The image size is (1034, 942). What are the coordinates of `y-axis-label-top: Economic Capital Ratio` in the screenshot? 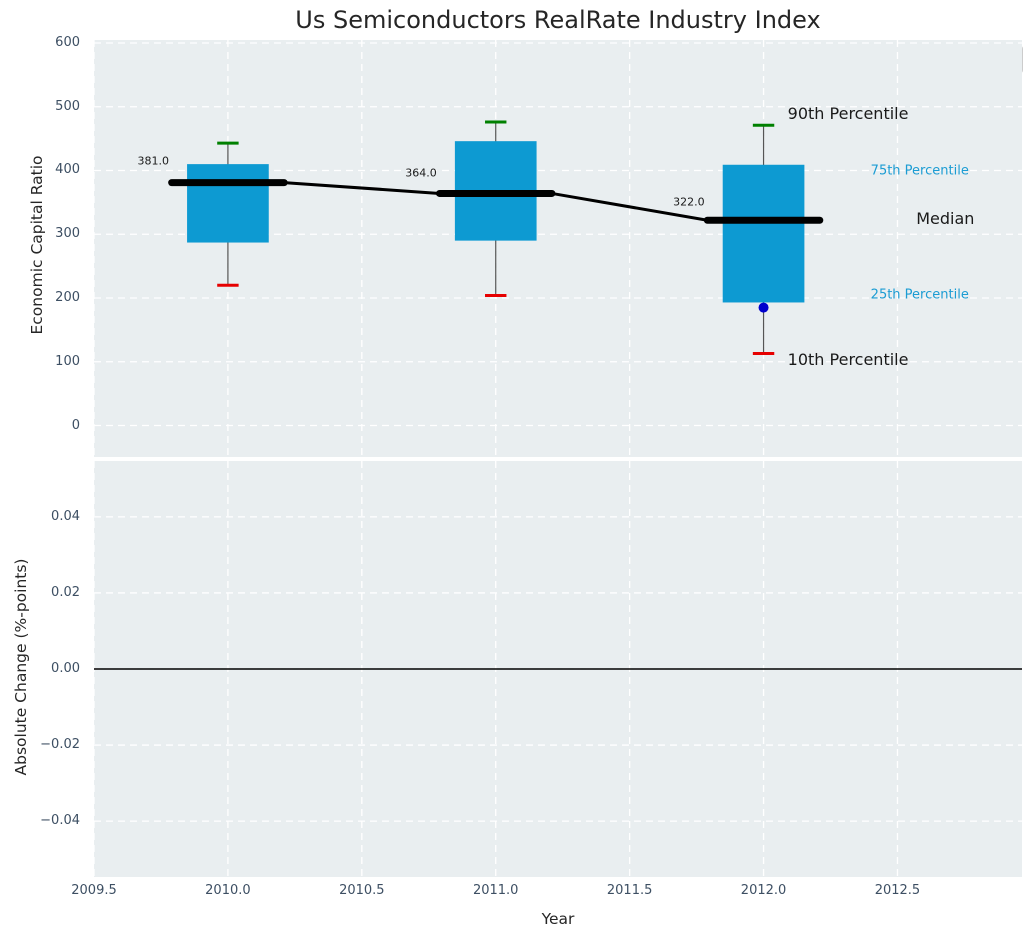 It's located at (37, 245).